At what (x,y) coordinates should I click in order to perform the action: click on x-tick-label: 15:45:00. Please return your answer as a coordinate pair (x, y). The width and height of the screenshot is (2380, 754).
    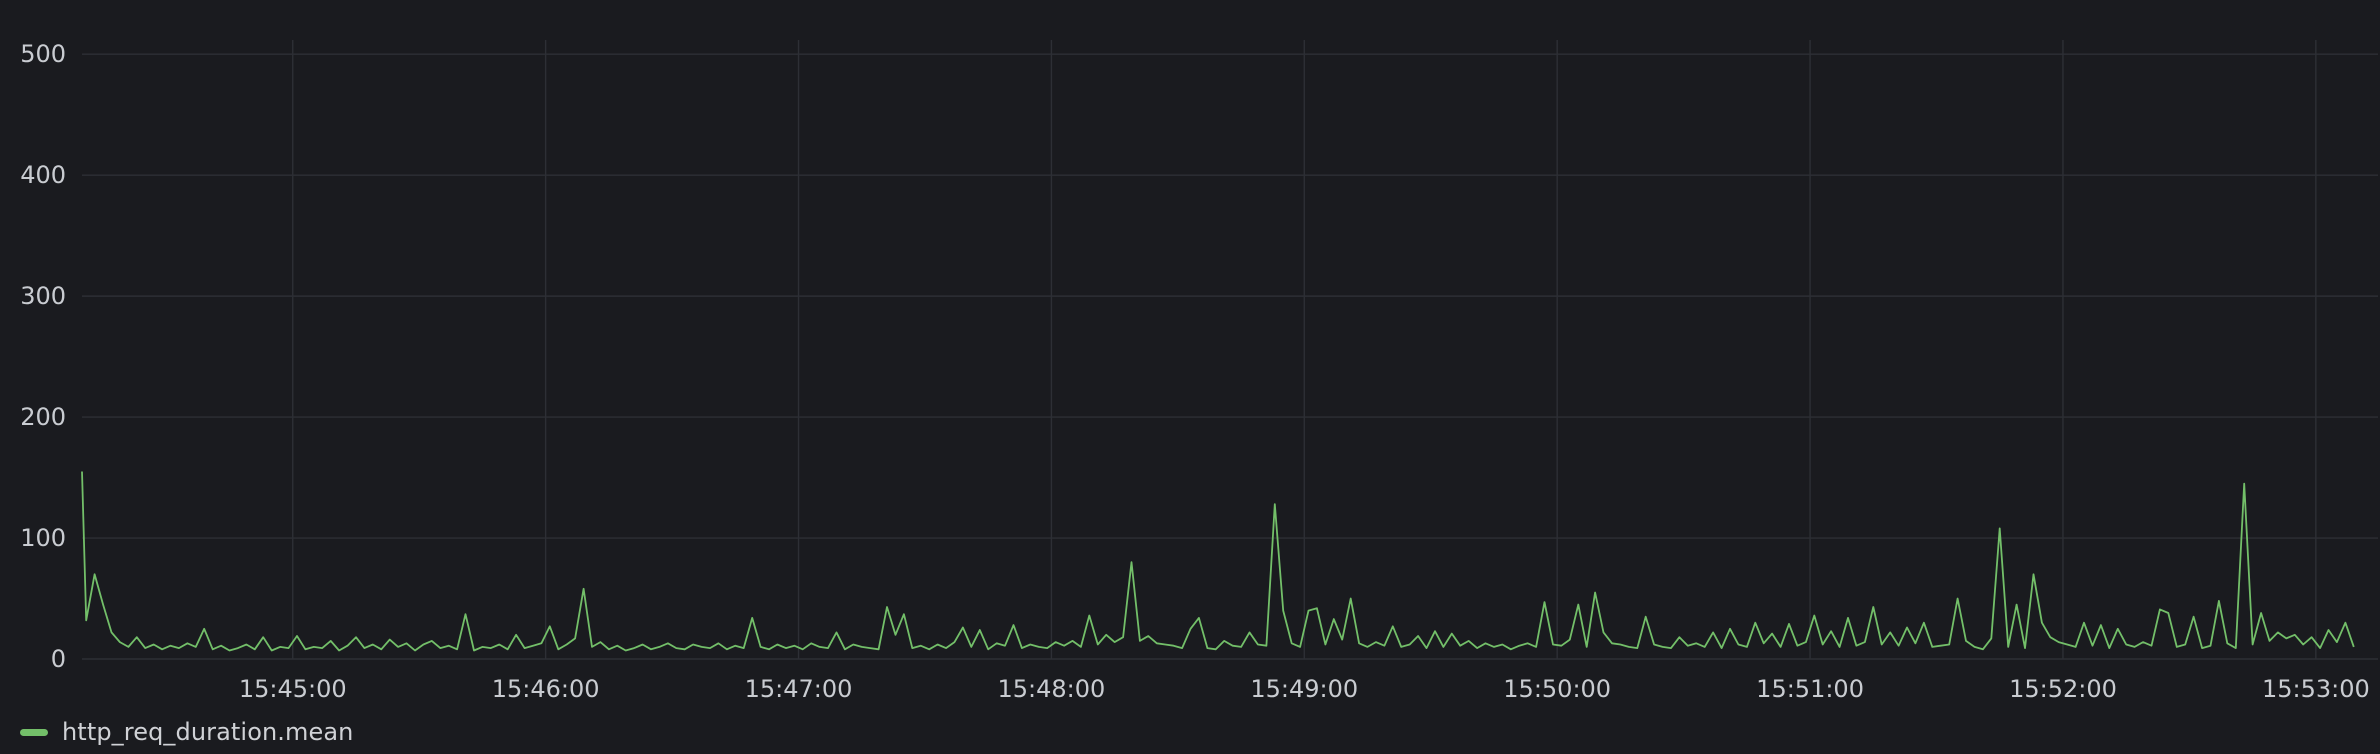
    Looking at the image, I should click on (293, 689).